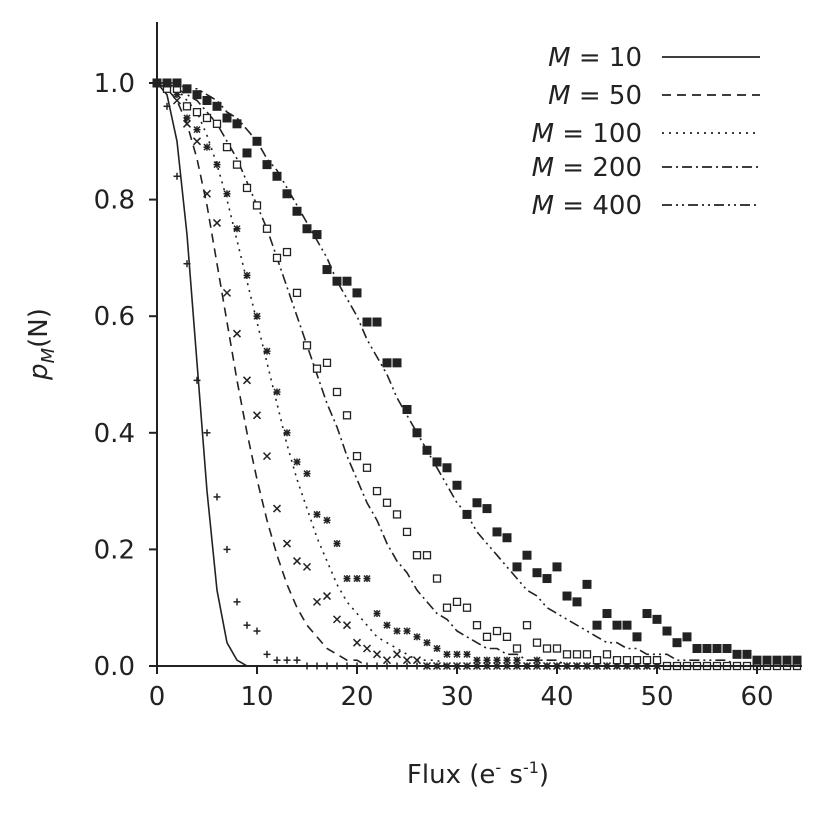  I want to click on y-tick-label: 0.8, so click(114, 201).